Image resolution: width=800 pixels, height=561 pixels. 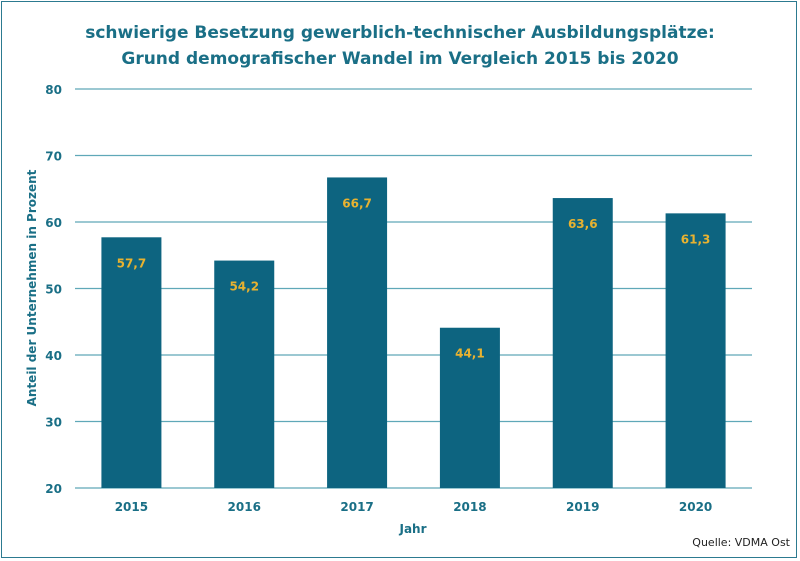 I want to click on y-tick-label: 70, so click(x=53, y=157).